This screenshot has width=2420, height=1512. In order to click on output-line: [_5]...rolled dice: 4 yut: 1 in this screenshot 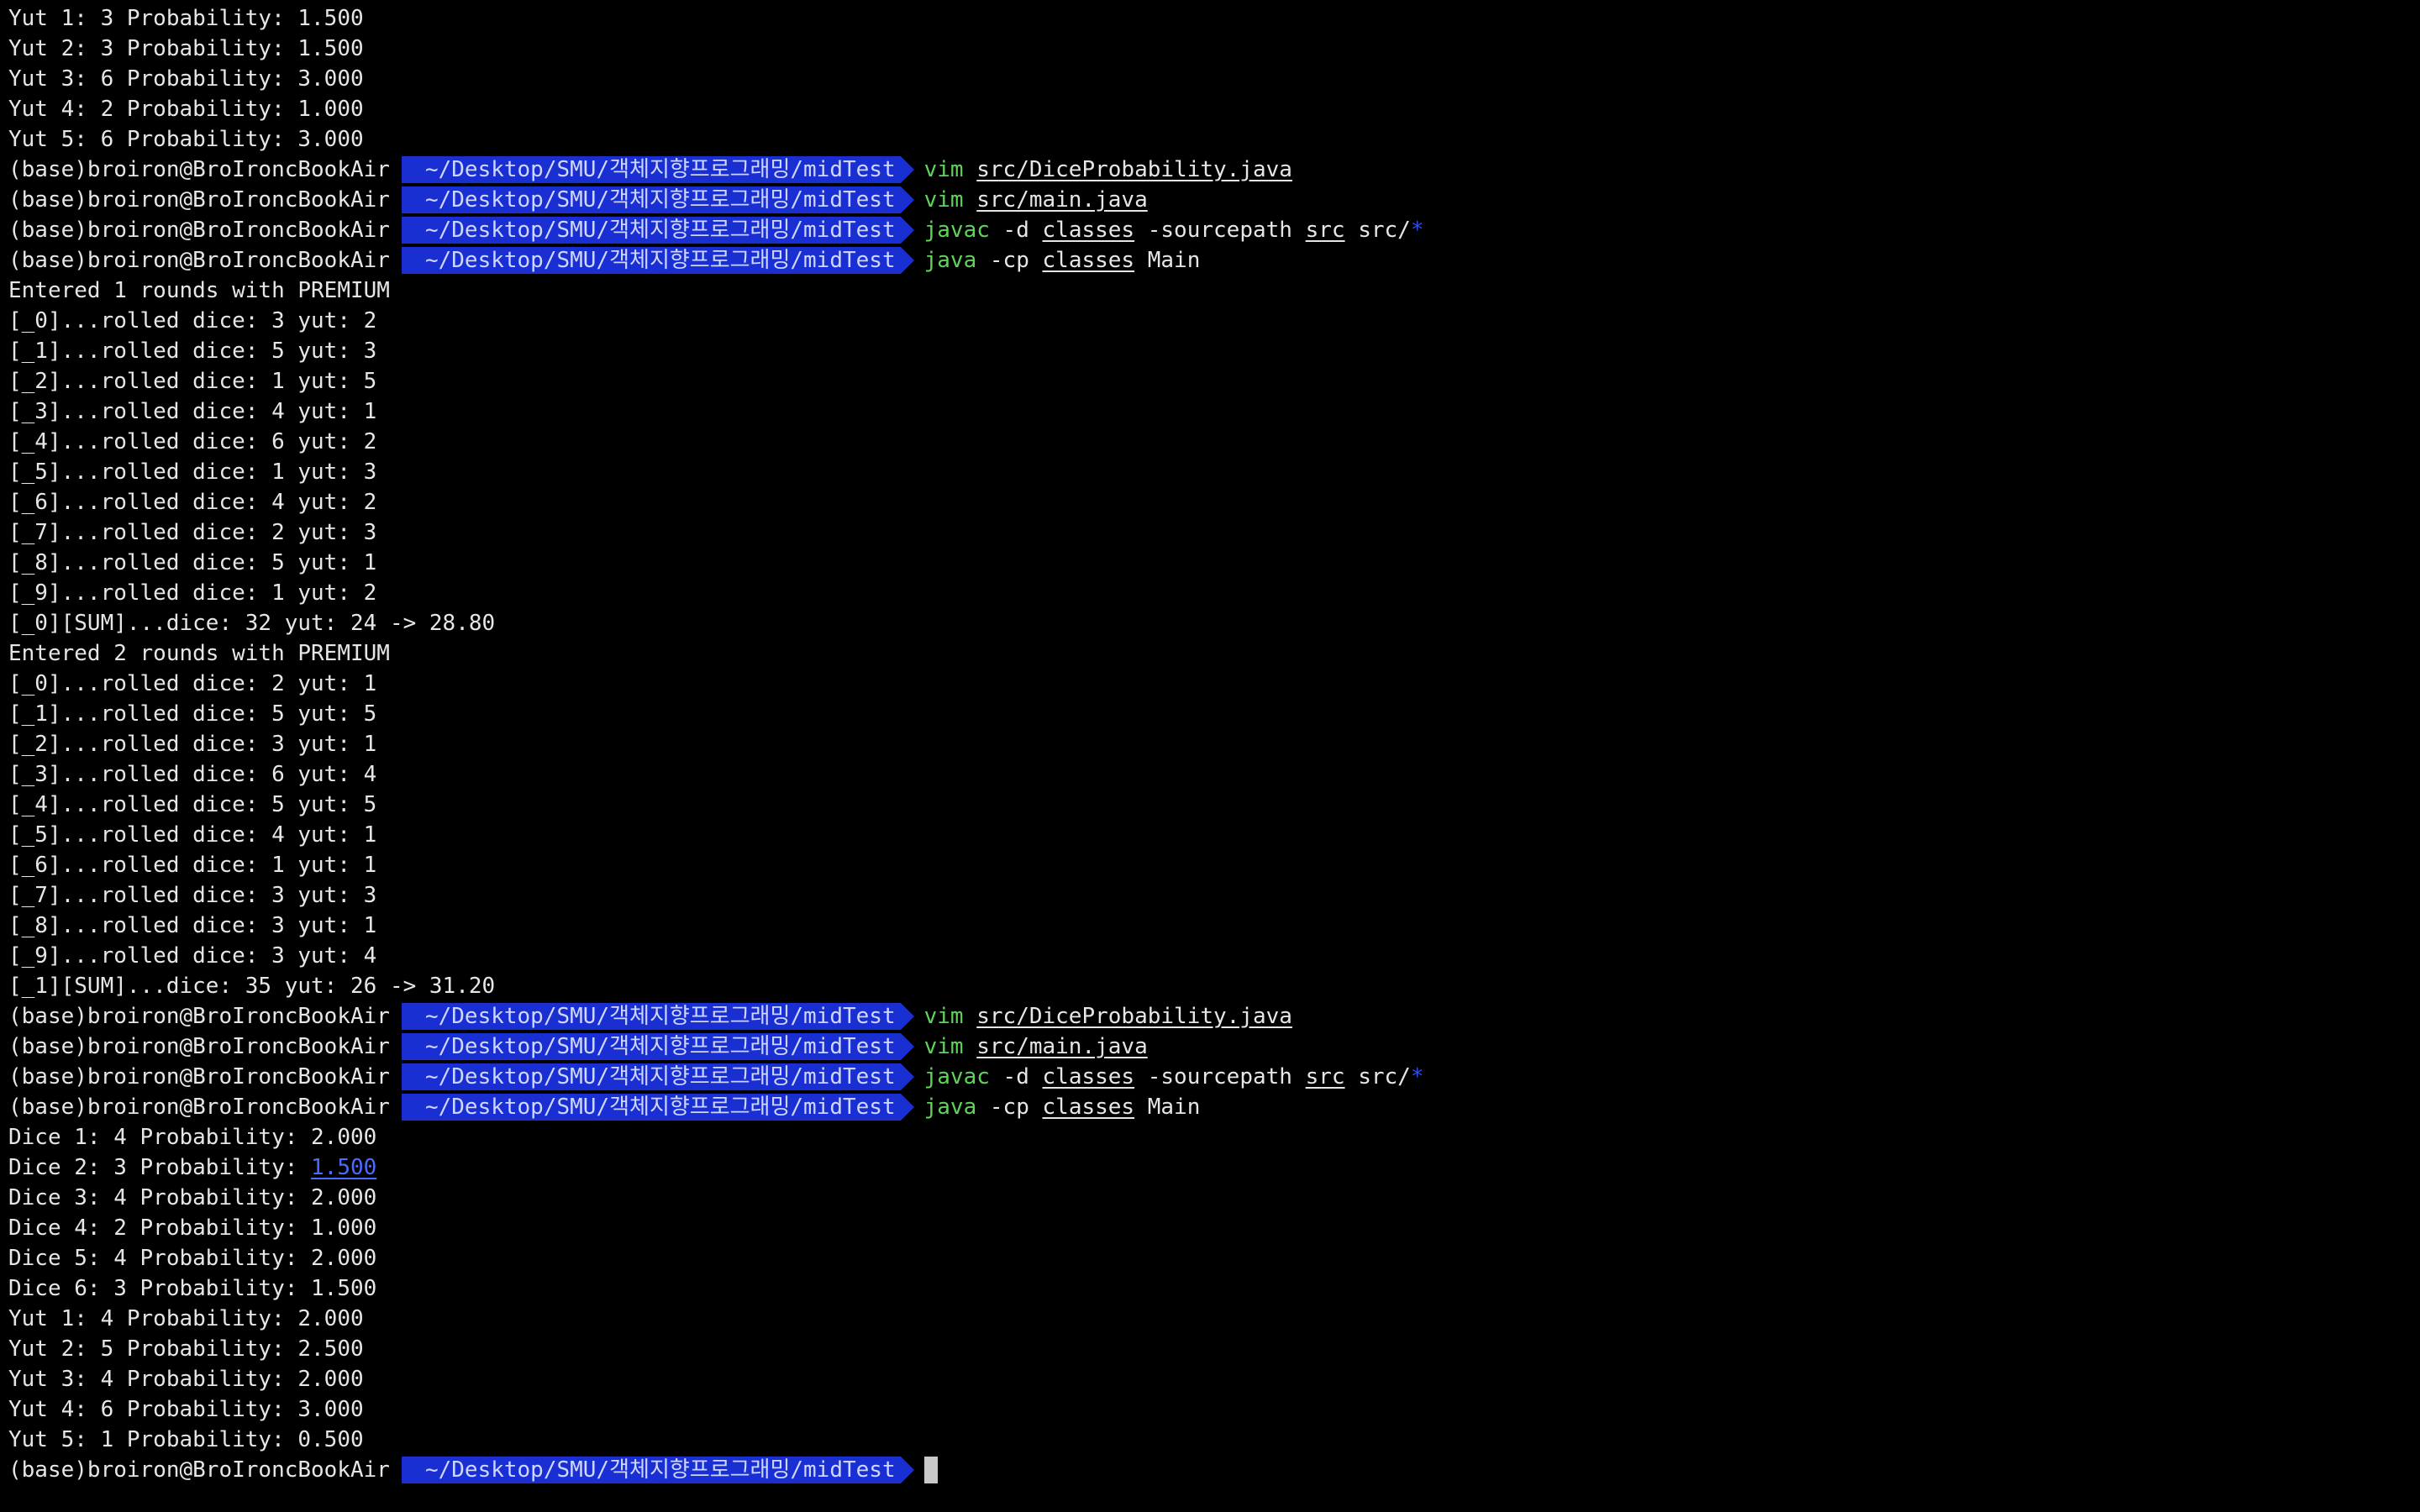, I will do `click(192, 835)`.